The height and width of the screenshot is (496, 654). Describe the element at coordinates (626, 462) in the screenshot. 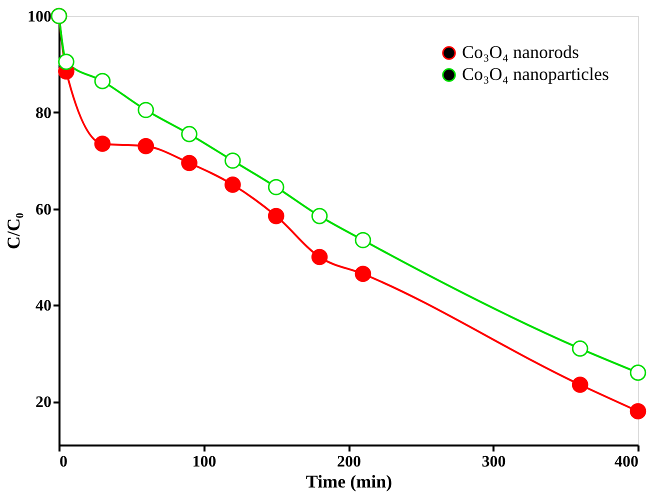

I see `x-tick-label: 400` at that location.